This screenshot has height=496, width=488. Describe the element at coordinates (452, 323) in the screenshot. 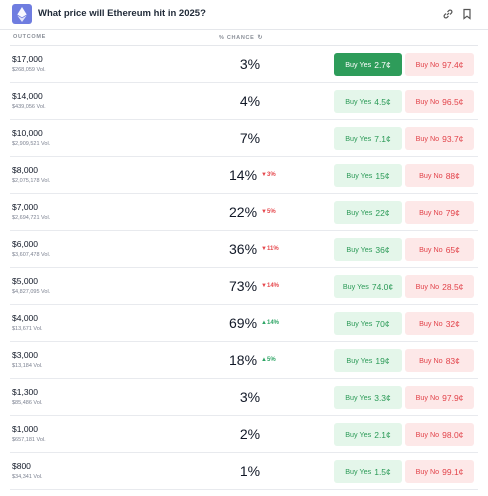

I see `buy-no-price: 32¢` at that location.